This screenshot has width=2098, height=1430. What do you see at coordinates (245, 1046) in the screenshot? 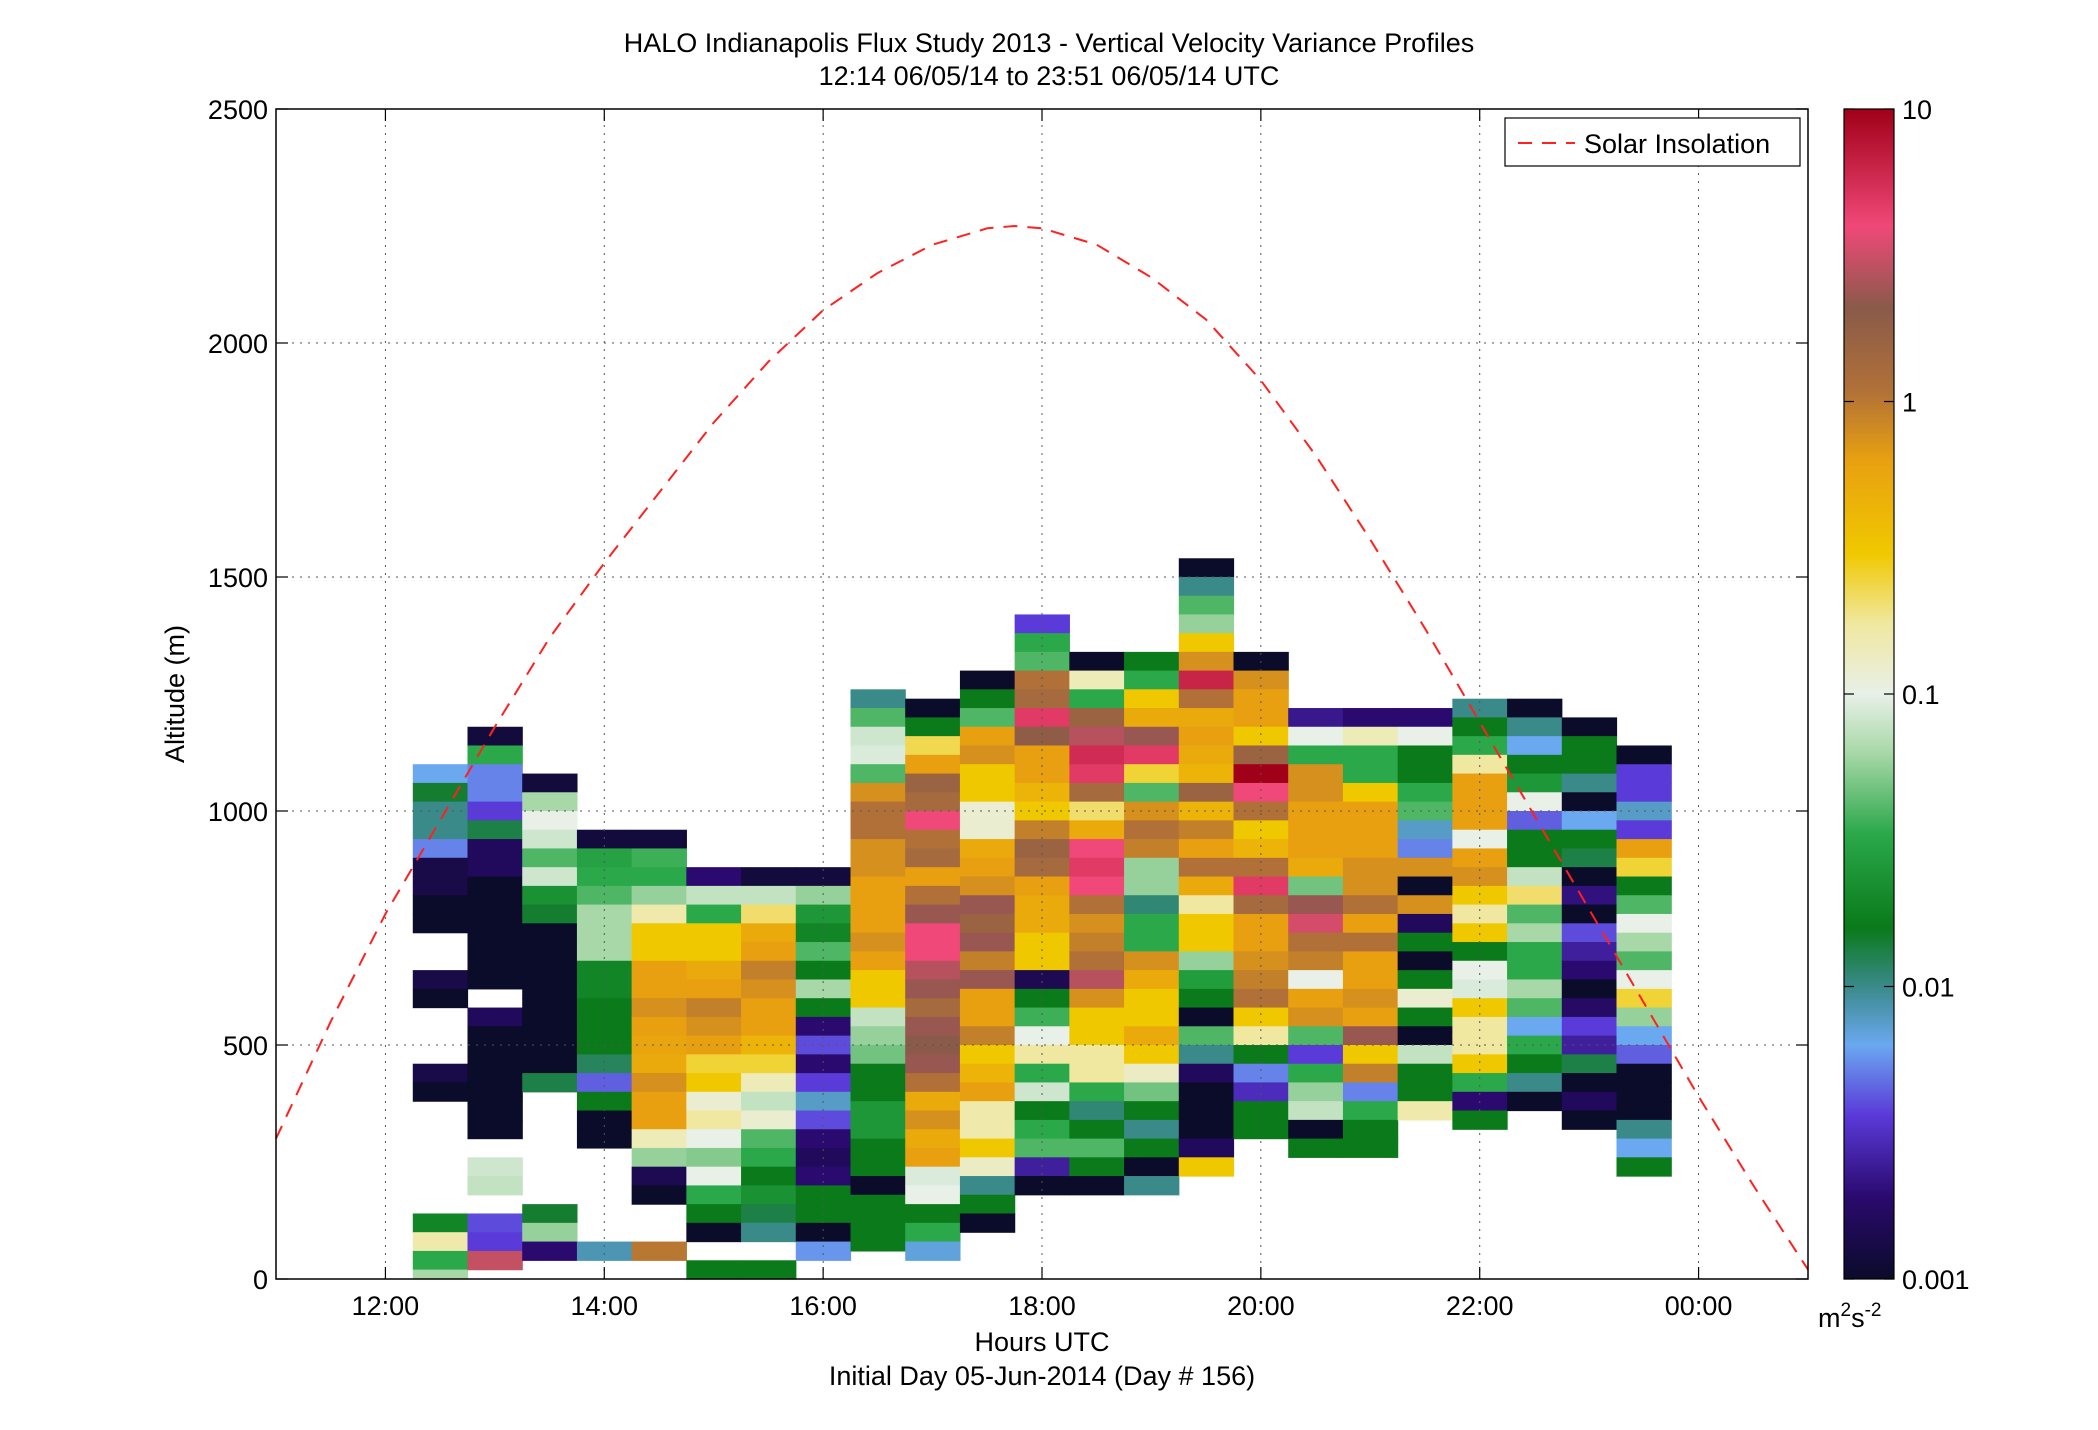
I see `y-tick-label: 500` at bounding box center [245, 1046].